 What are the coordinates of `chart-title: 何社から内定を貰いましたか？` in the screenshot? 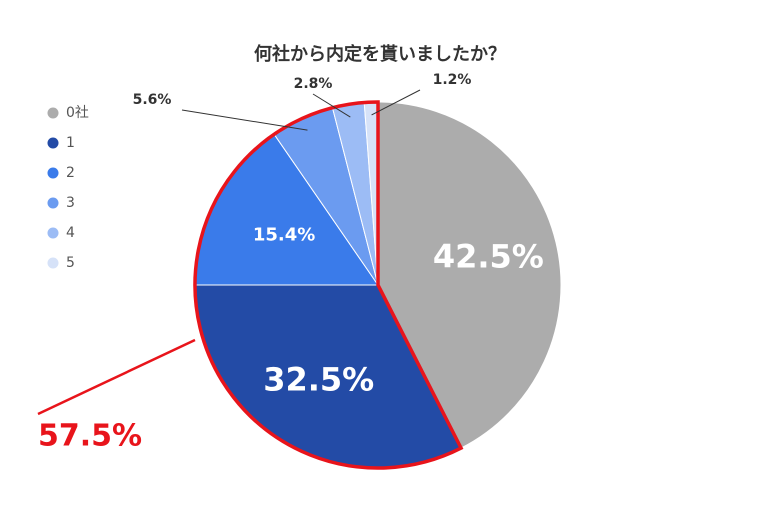 It's located at (380, 54).